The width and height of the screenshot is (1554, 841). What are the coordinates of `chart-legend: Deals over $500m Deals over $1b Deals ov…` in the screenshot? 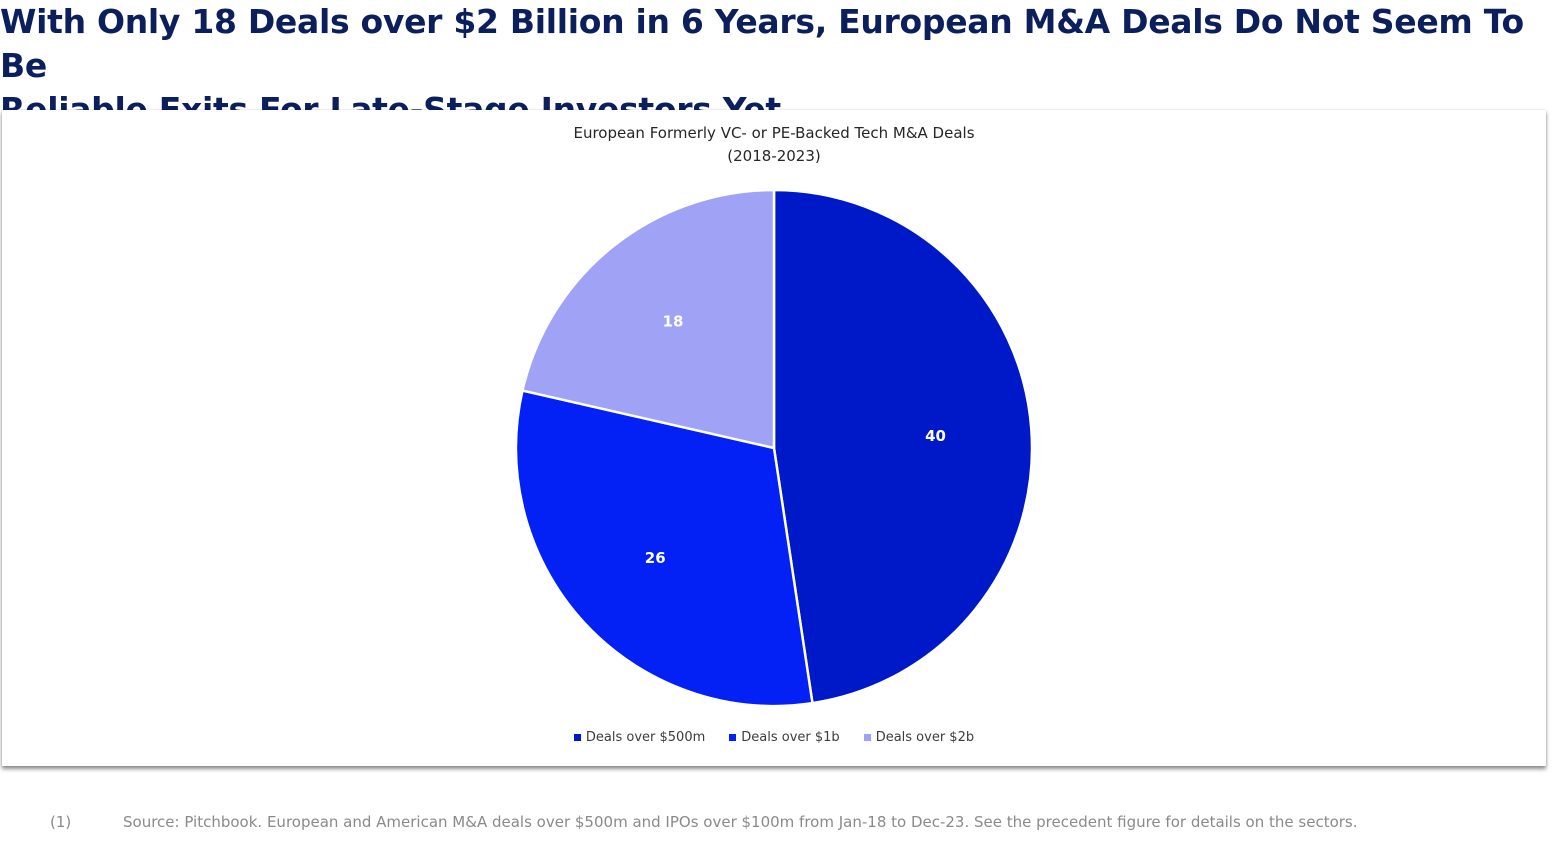 It's located at (774, 737).